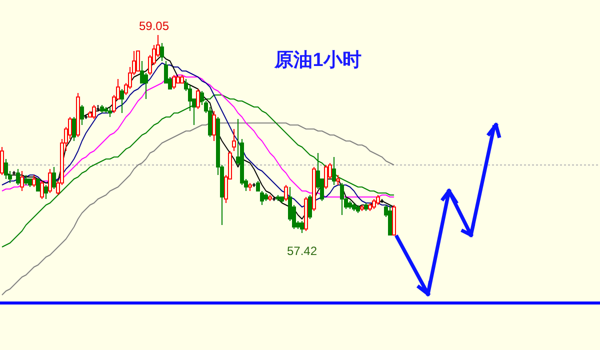 The image size is (600, 350). What do you see at coordinates (154, 26) in the screenshot?
I see `annotation: 59.05` at bounding box center [154, 26].